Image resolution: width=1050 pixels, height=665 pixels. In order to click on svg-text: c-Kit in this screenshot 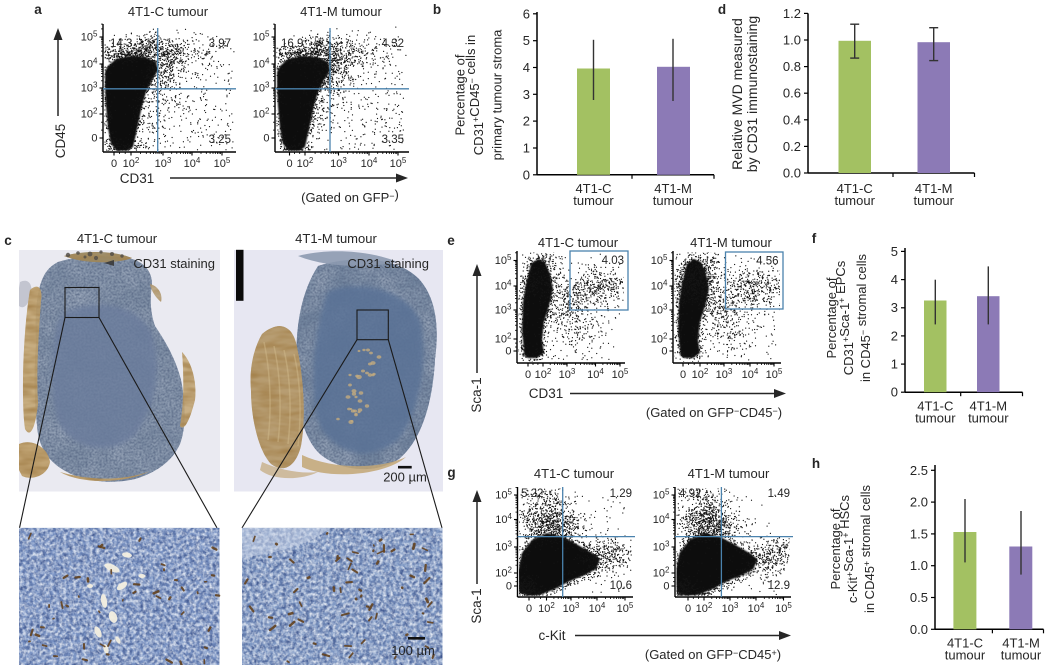, I will do `click(552, 635)`.